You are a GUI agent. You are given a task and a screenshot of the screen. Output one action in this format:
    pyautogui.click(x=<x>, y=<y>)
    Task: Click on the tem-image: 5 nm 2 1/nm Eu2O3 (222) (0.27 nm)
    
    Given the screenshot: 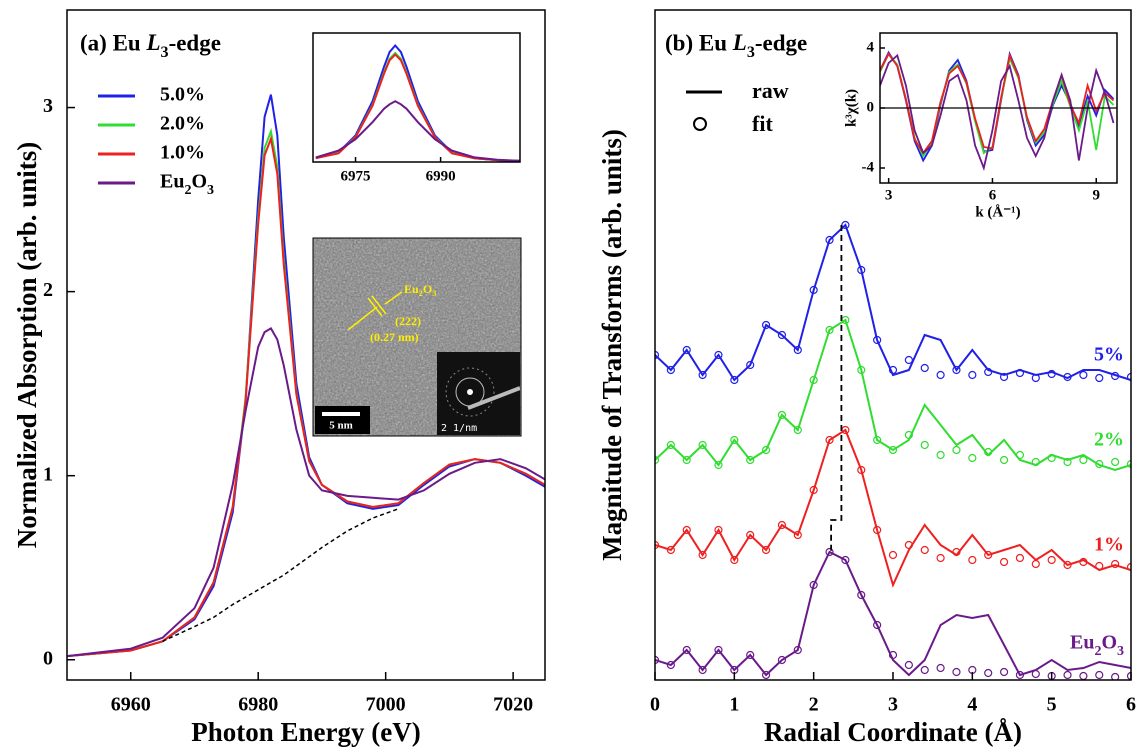 What is the action you would take?
    pyautogui.click(x=417, y=337)
    